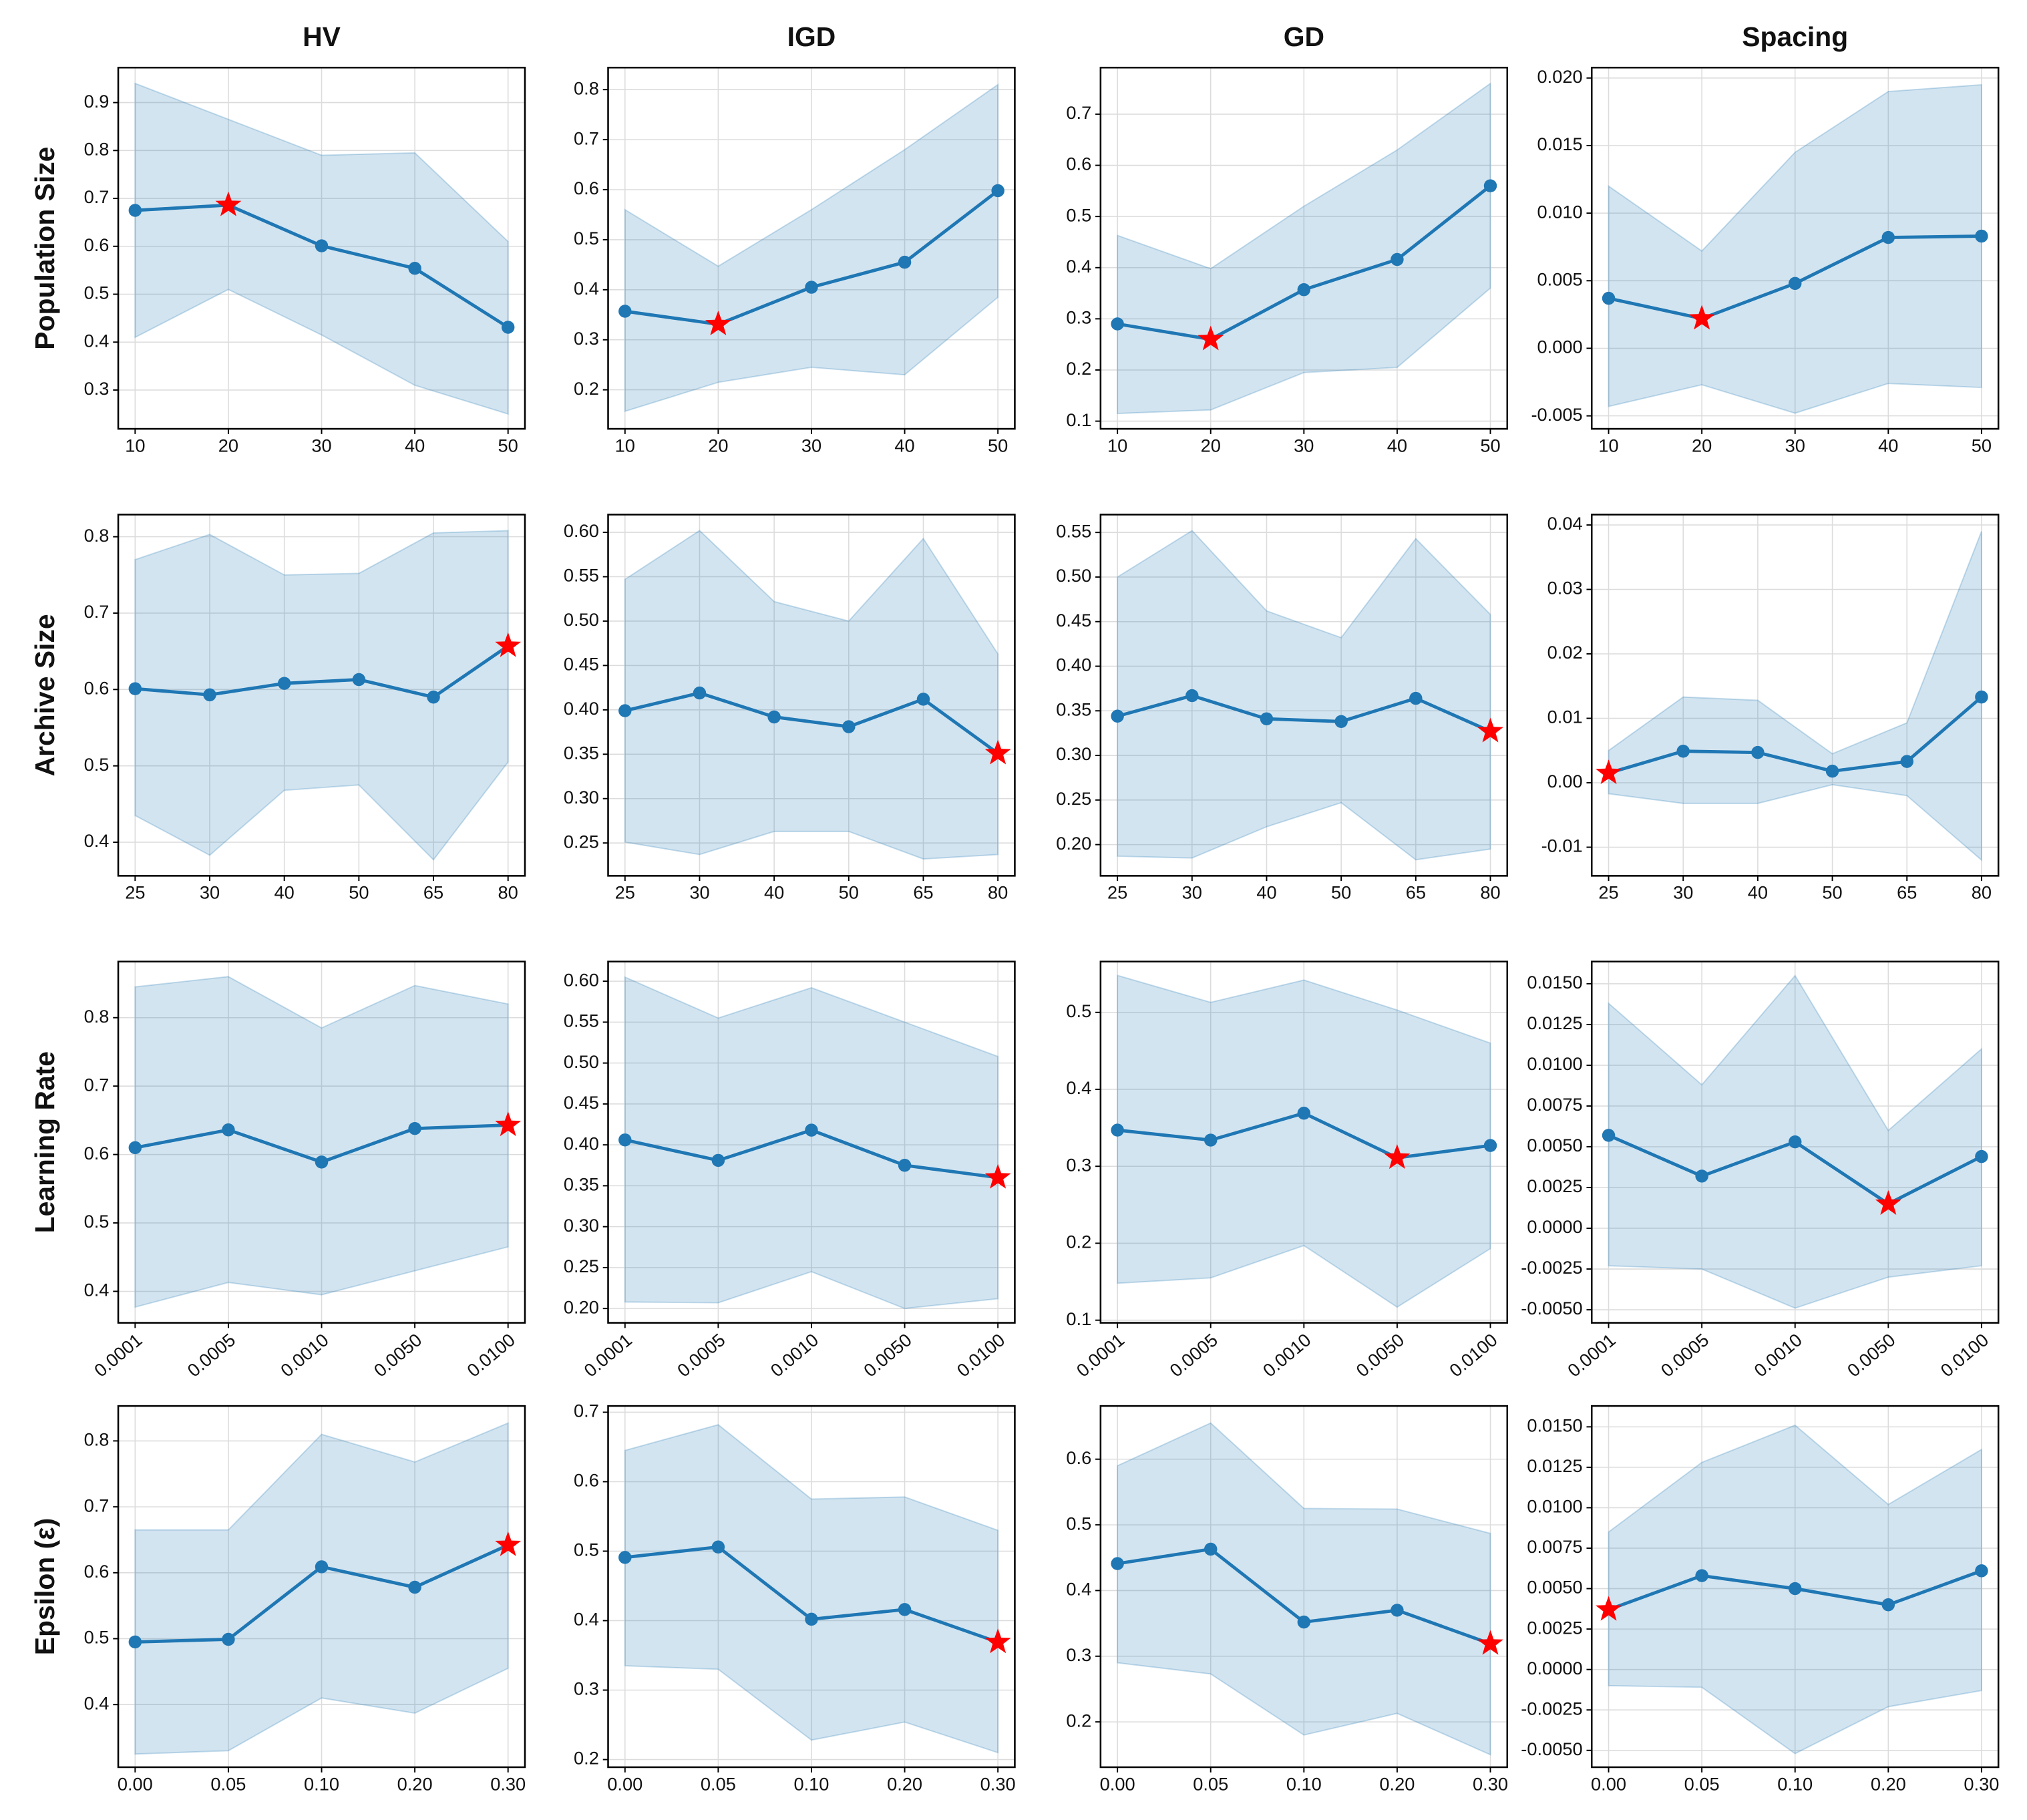 This screenshot has width=2027, height=1820. What do you see at coordinates (1304, 37) in the screenshot?
I see `column-title: GD` at bounding box center [1304, 37].